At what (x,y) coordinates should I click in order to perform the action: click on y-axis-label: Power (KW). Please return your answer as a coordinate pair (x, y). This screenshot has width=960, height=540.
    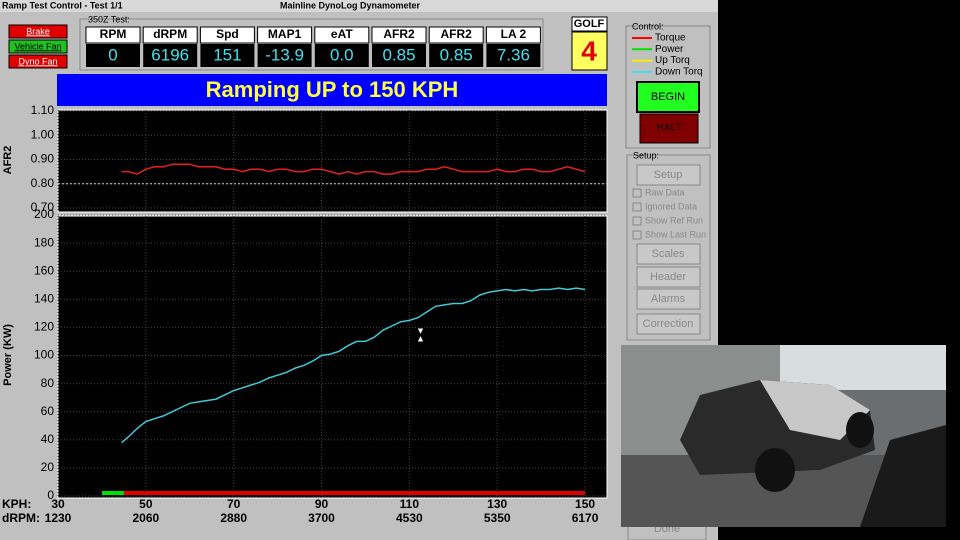
    Looking at the image, I should click on (8, 355).